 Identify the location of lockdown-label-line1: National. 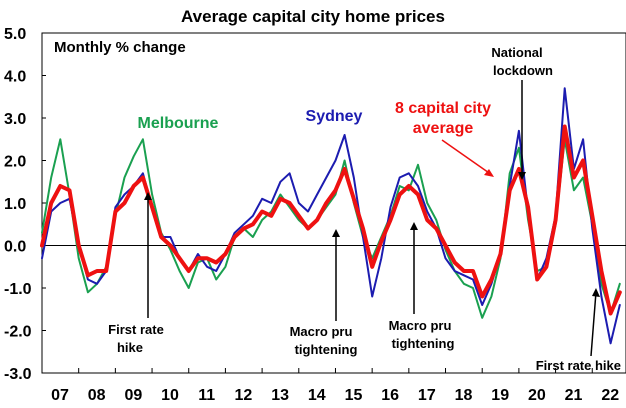
(516, 52).